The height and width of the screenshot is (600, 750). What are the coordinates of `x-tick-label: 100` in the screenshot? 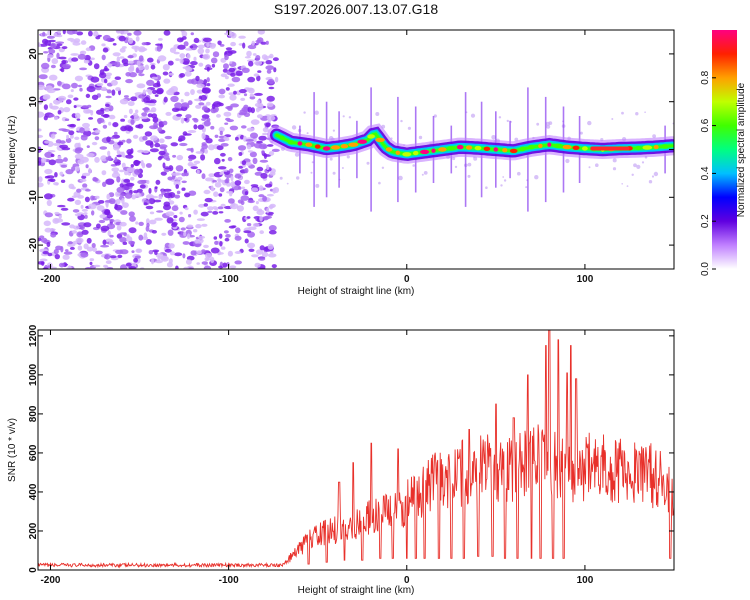 It's located at (585, 279).